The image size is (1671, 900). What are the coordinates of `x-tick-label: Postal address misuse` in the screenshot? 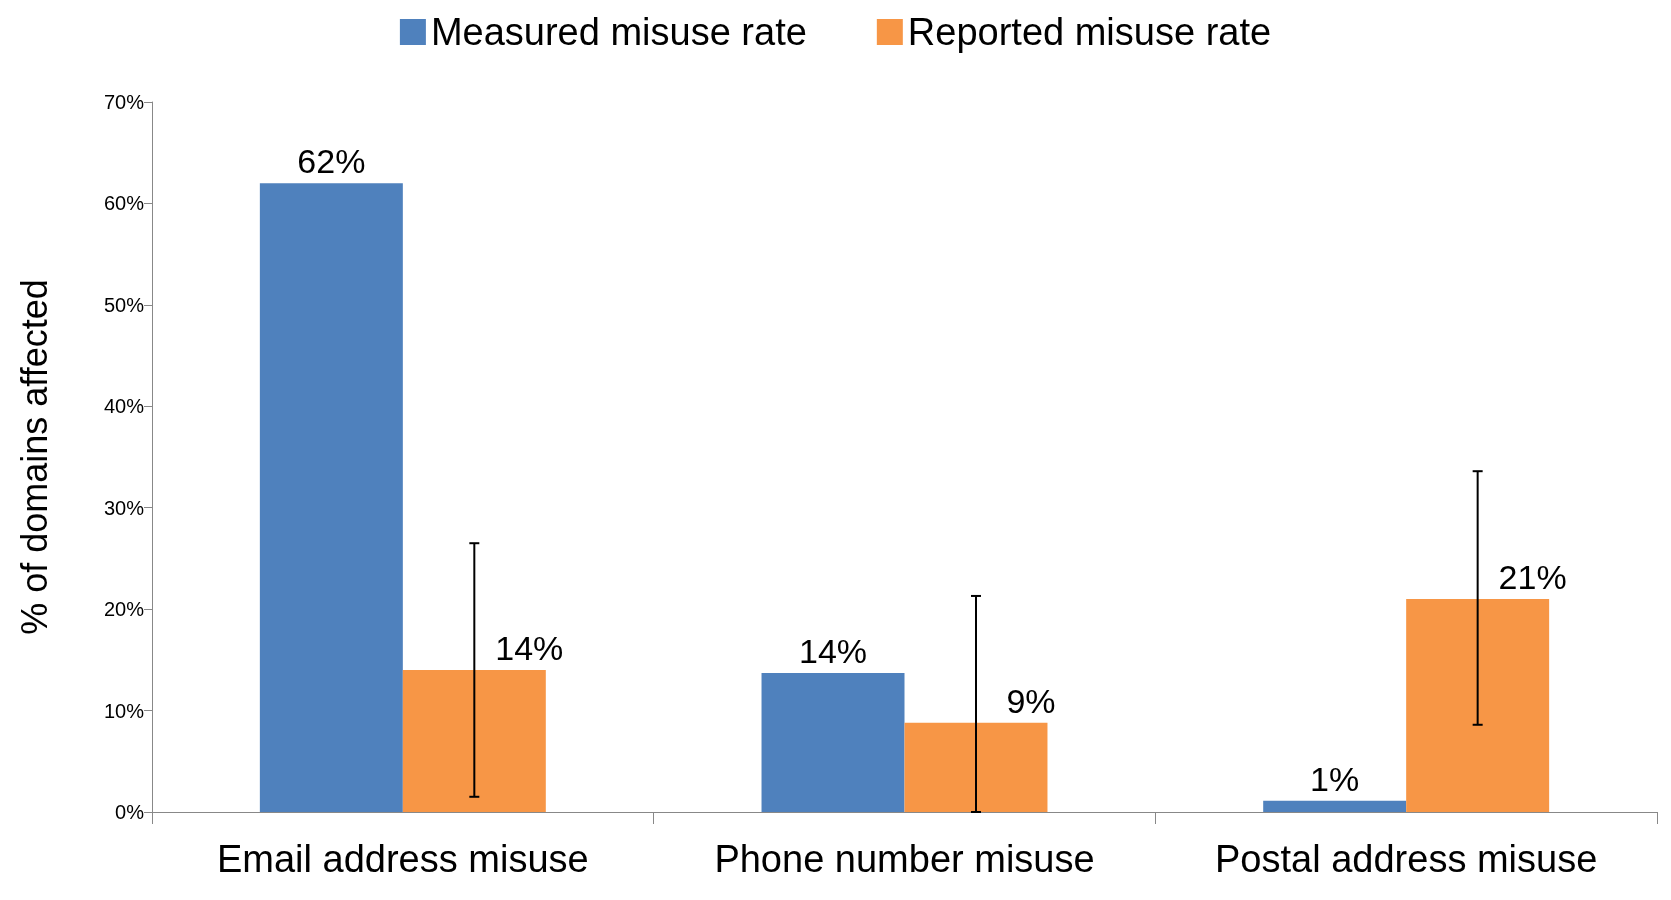 It's located at (1406, 859).